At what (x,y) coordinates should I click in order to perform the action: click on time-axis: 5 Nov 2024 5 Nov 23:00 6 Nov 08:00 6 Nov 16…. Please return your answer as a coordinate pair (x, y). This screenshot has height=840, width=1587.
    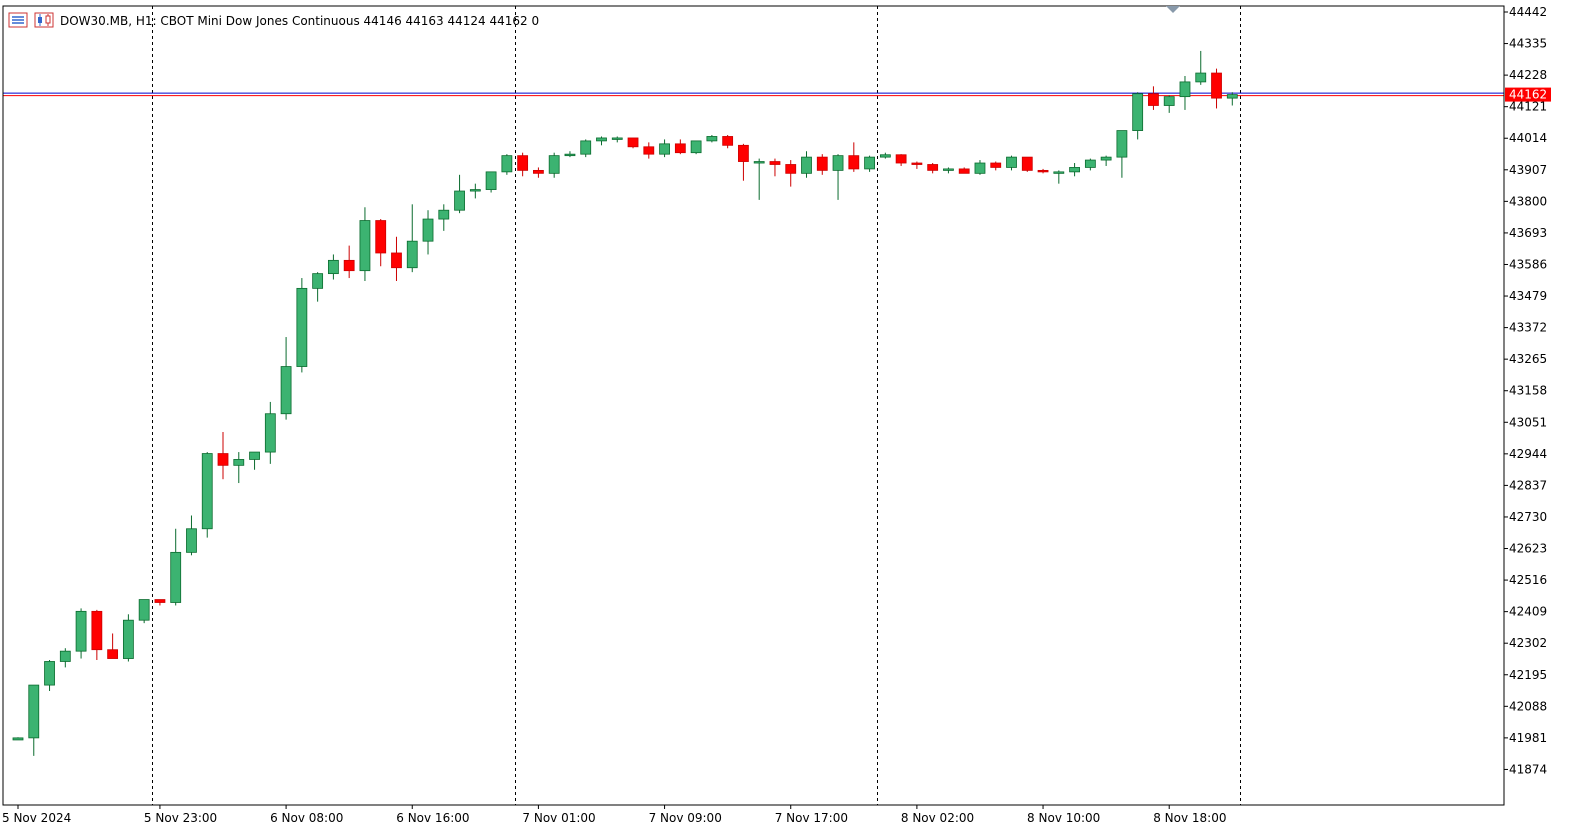
    Looking at the image, I should click on (614, 815).